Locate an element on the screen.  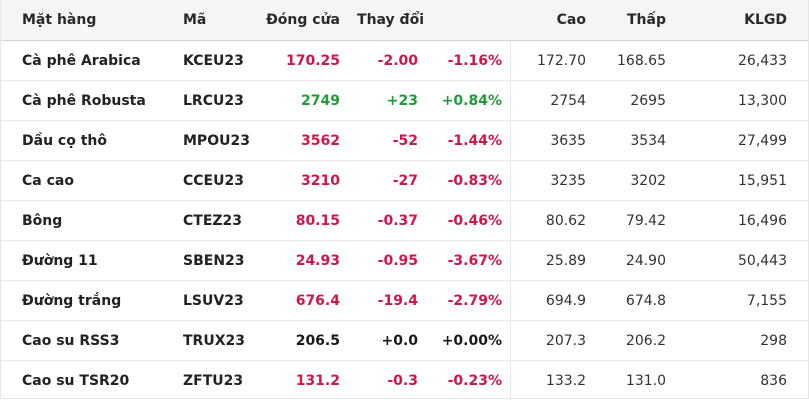
low-price: 79.42 is located at coordinates (645, 220).